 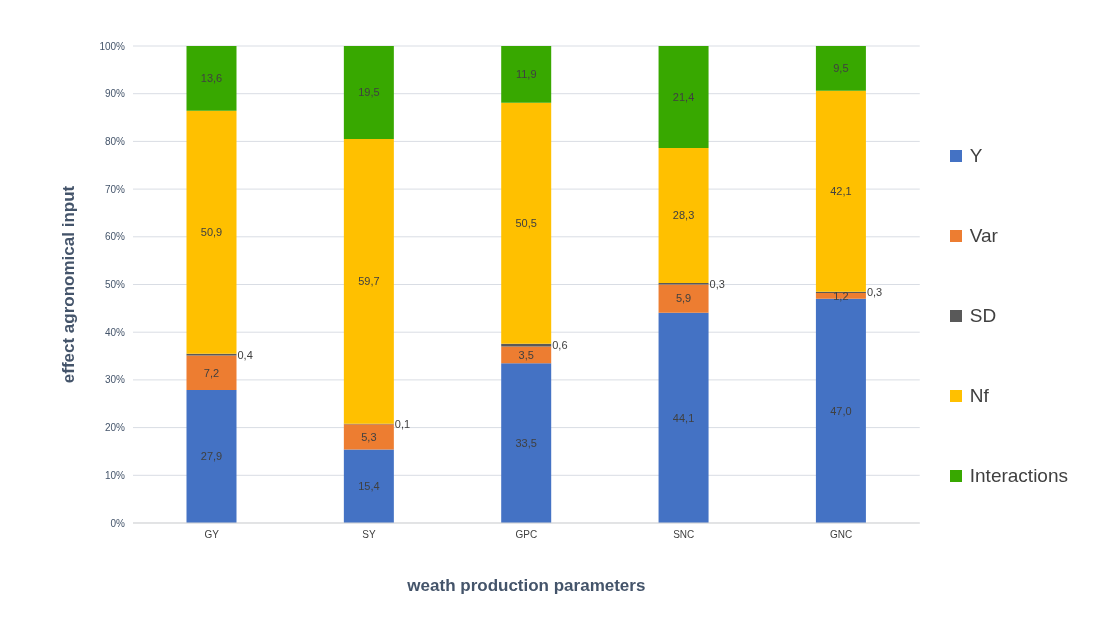 I want to click on y-tick-label: 30%, so click(x=115, y=380).